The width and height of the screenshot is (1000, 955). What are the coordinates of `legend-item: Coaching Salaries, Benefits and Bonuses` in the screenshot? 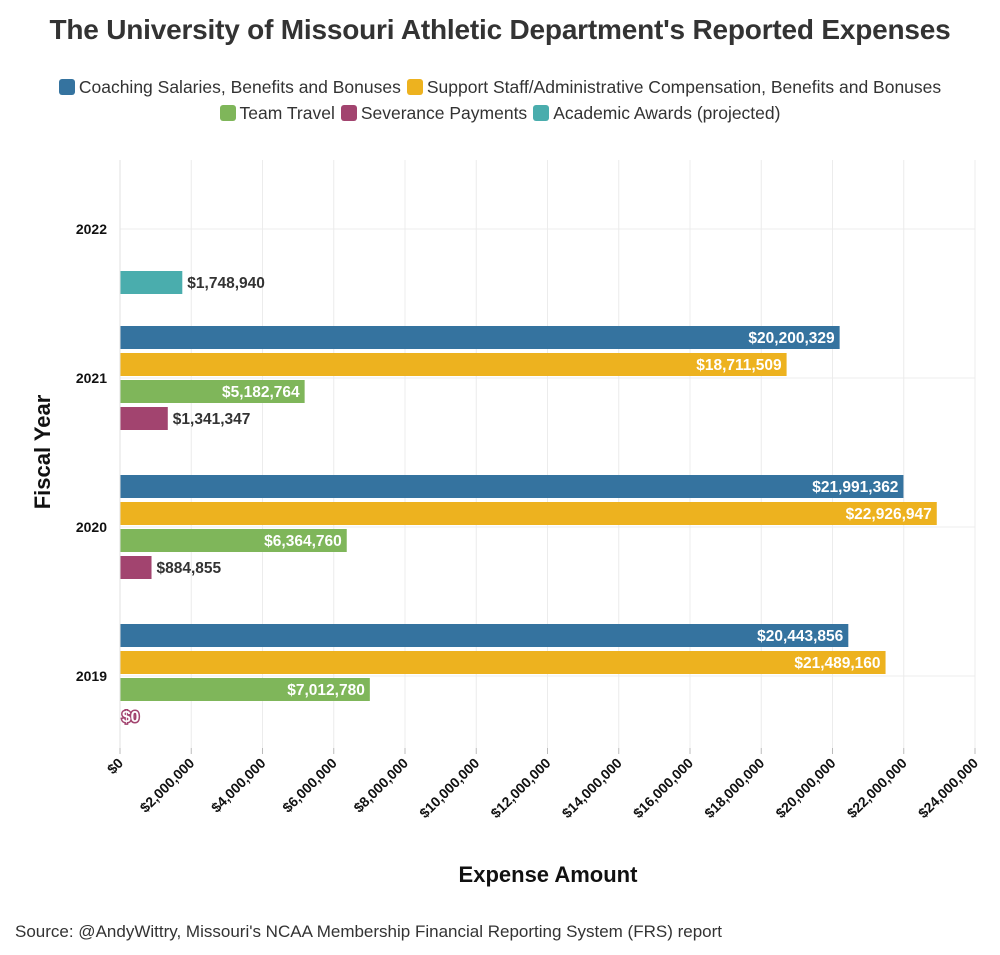 It's located at (229, 87).